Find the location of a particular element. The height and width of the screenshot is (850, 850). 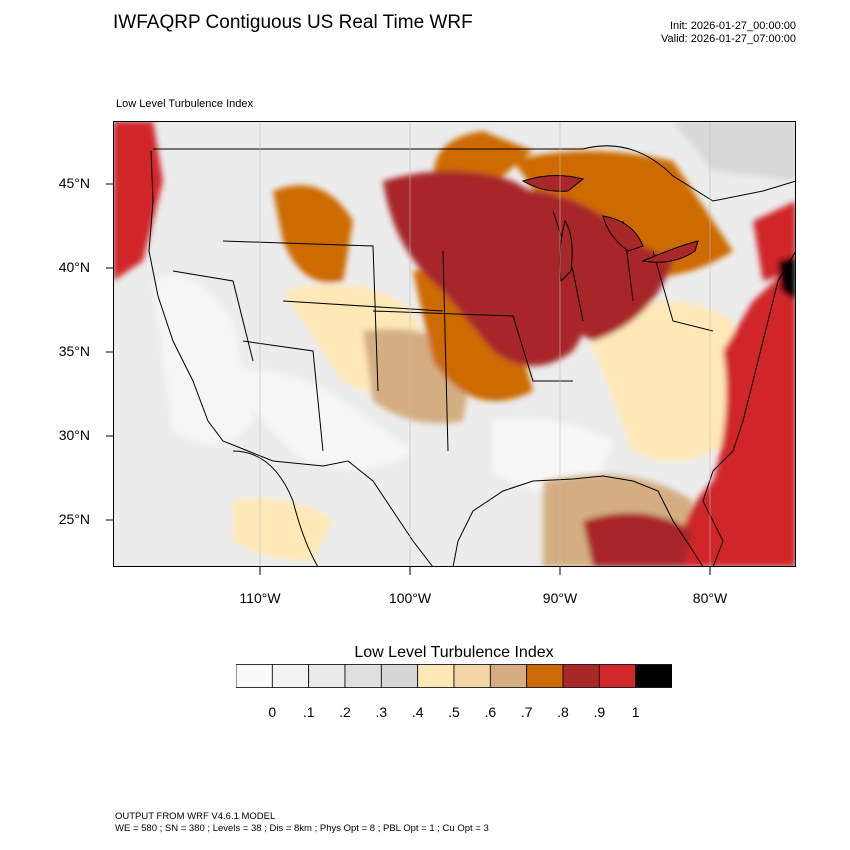

field-name: Low Level Turbulence Index is located at coordinates (184, 104).